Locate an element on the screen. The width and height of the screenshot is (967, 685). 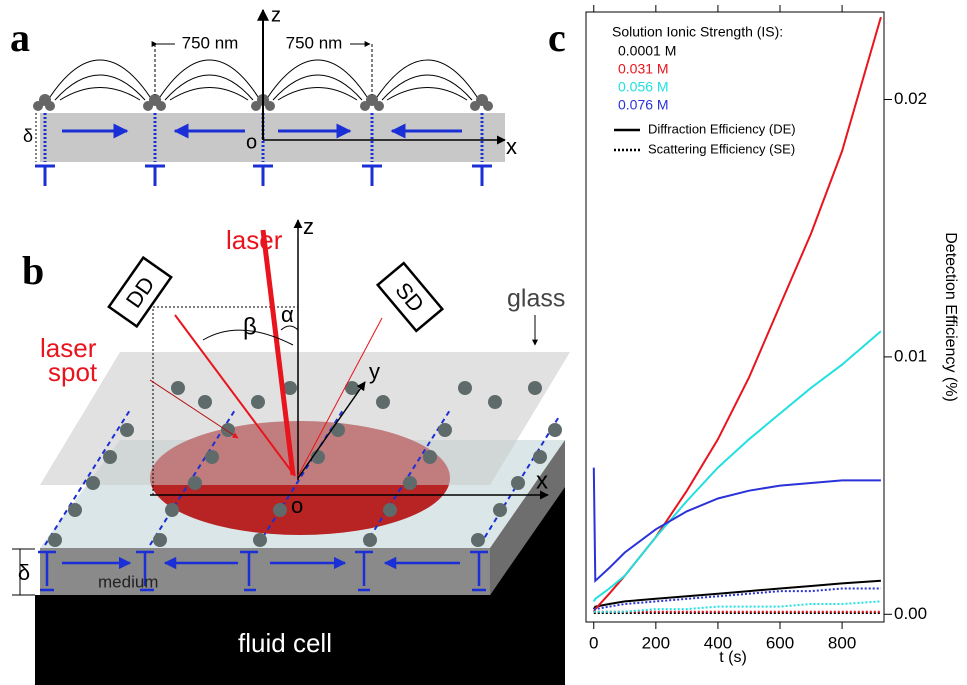
legend-entry: 0.076 M is located at coordinates (643, 105).